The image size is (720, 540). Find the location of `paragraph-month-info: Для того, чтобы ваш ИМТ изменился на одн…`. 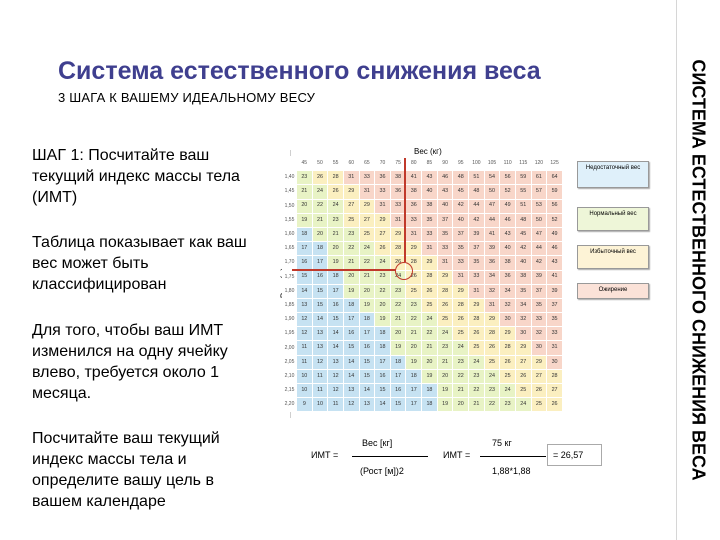

paragraph-month-info: Для того, чтобы ваш ИМТ изменился на одн… is located at coordinates (130, 362).